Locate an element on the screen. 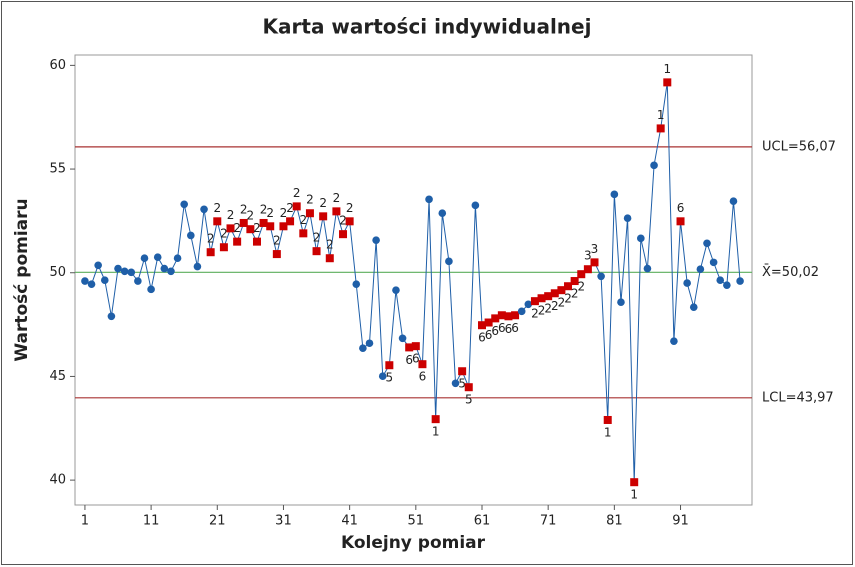 The image size is (855, 567). y-tick-label: 50 is located at coordinates (57, 272).